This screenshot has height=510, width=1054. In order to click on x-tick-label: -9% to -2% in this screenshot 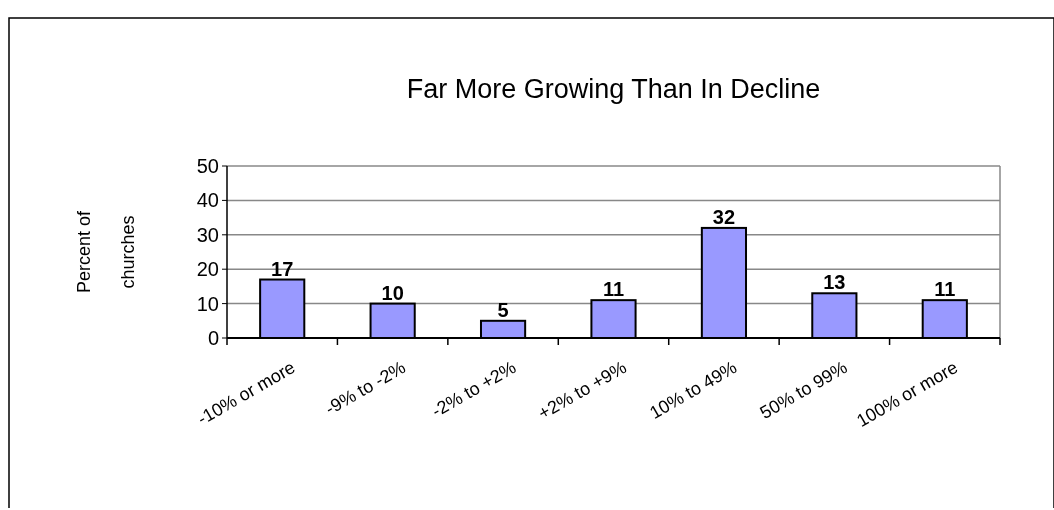, I will do `click(365, 388)`.